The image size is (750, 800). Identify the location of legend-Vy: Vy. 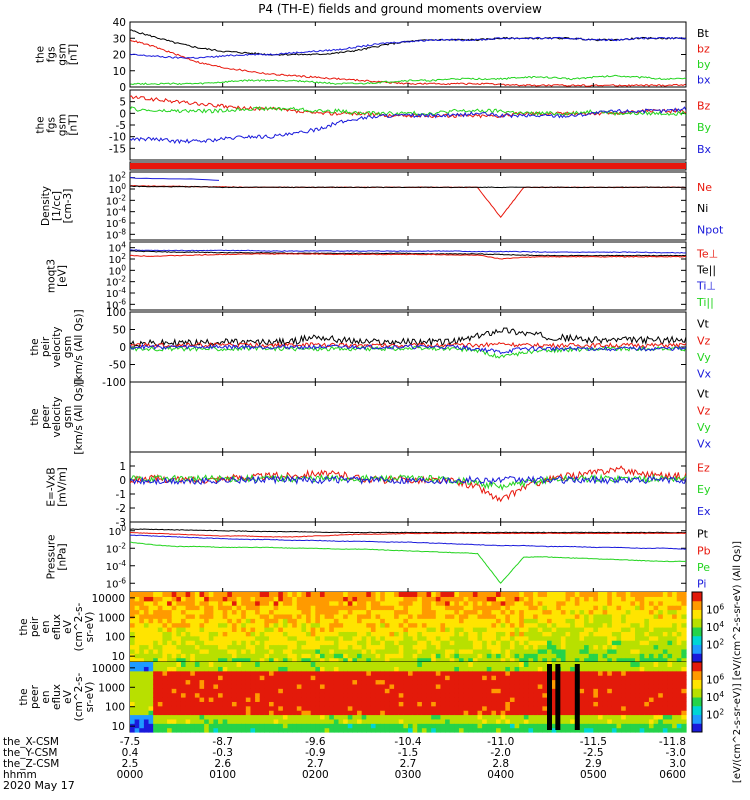
(704, 427).